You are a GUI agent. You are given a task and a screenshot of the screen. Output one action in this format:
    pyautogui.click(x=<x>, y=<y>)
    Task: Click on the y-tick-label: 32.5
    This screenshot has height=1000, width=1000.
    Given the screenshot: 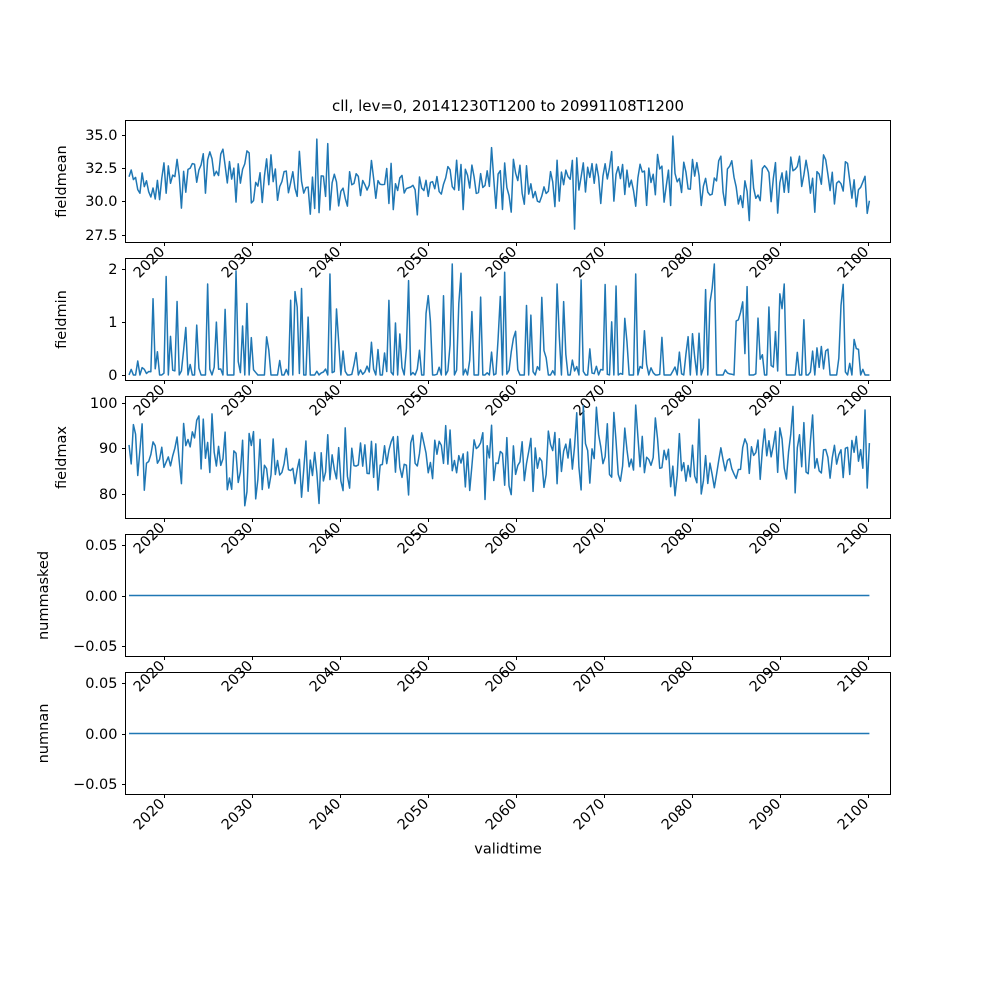 What is the action you would take?
    pyautogui.click(x=101, y=169)
    